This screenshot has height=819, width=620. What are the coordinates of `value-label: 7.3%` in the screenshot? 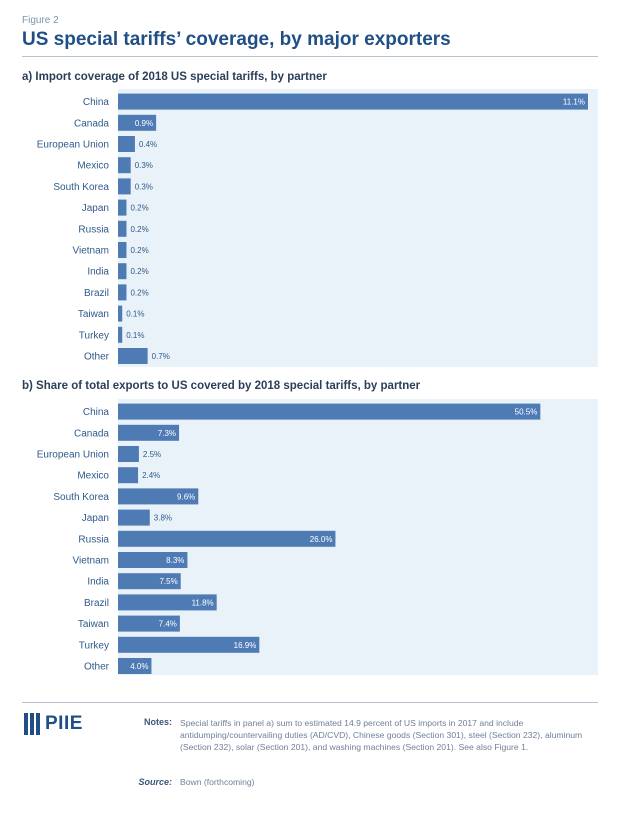 It's located at (167, 433).